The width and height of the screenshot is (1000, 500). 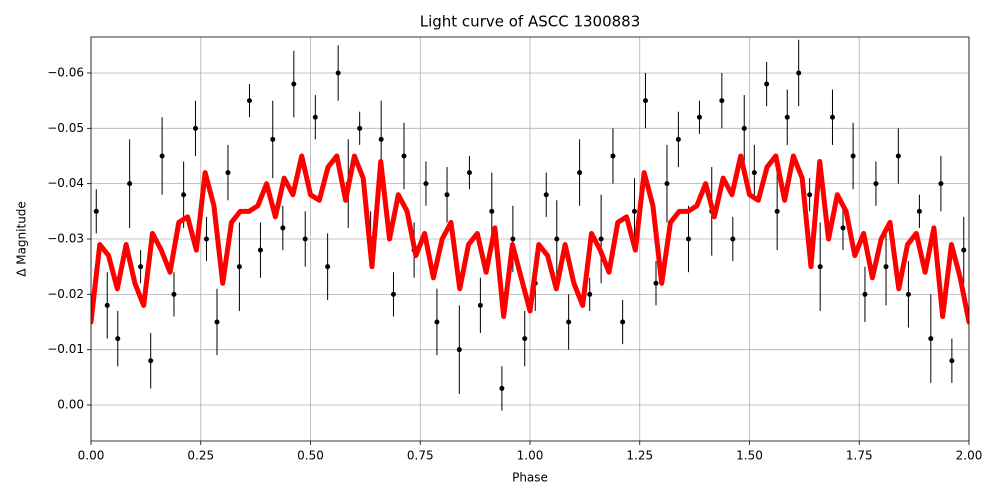 I want to click on x-tick-label: 1.50, so click(x=749, y=456).